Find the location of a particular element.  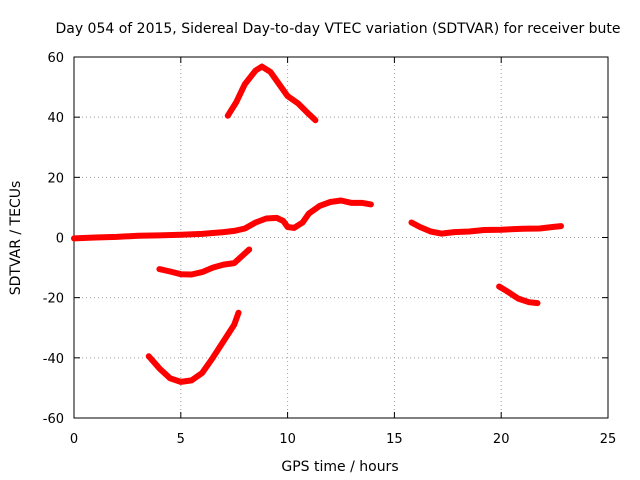

x-tick-label: 20 is located at coordinates (501, 439).